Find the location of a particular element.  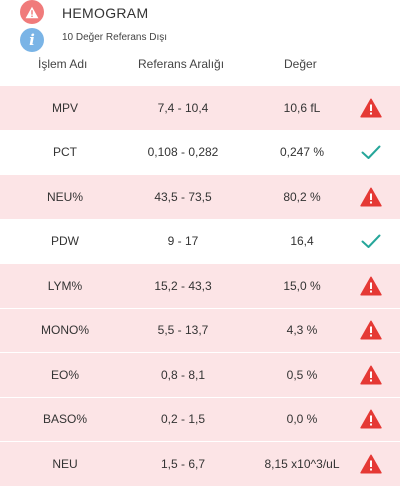

result-value: 10,6 fL is located at coordinates (302, 107).